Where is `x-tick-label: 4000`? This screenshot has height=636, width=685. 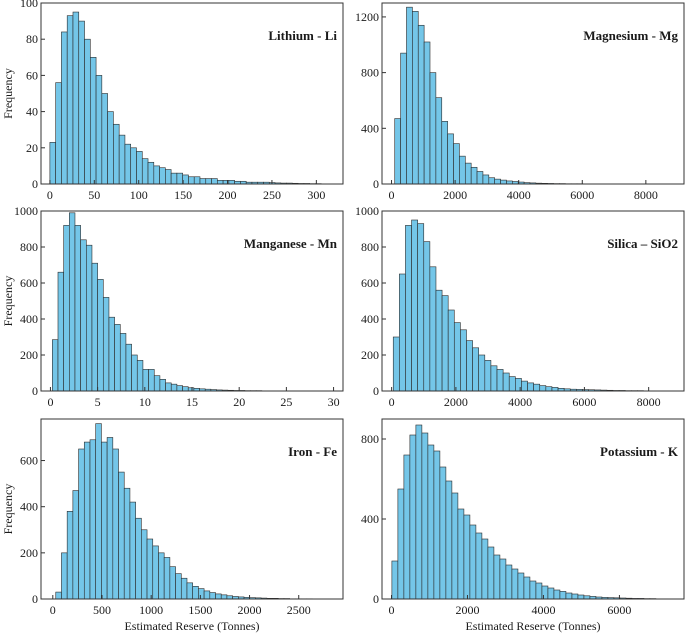 x-tick-label: 4000 is located at coordinates (520, 402).